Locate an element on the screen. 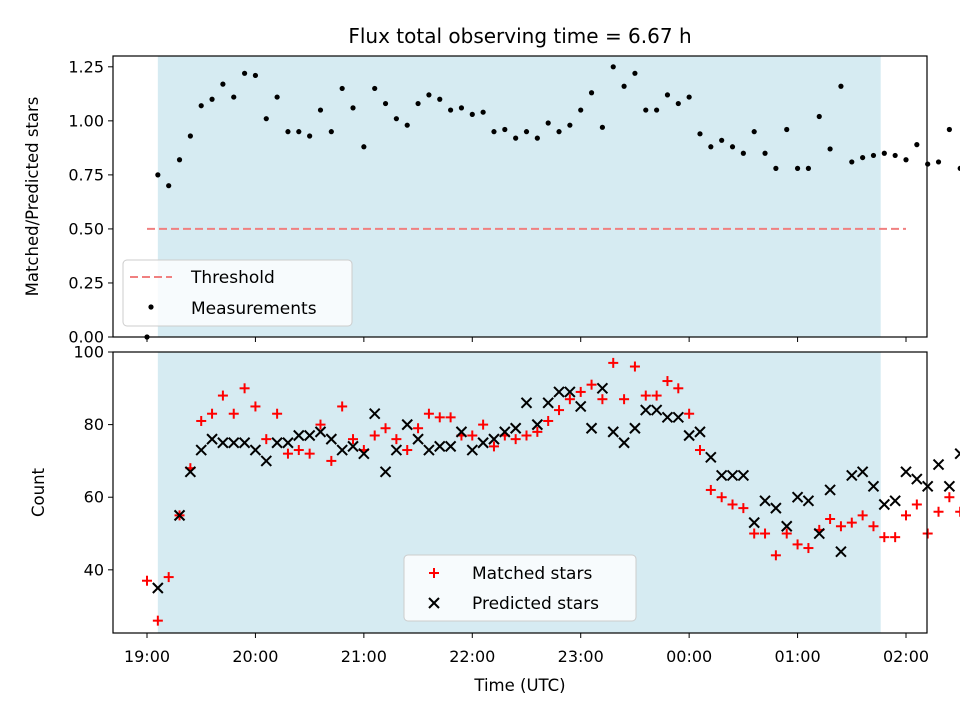 The width and height of the screenshot is (960, 720). legend-measurements-label: Measurements is located at coordinates (254, 309).